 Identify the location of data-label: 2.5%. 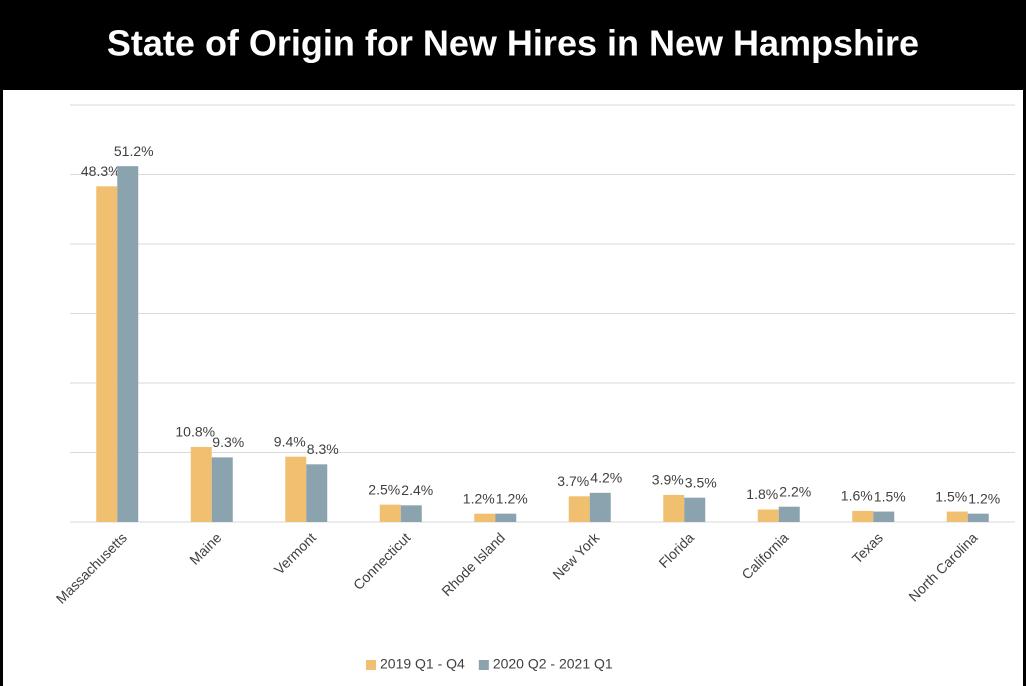
(384, 489).